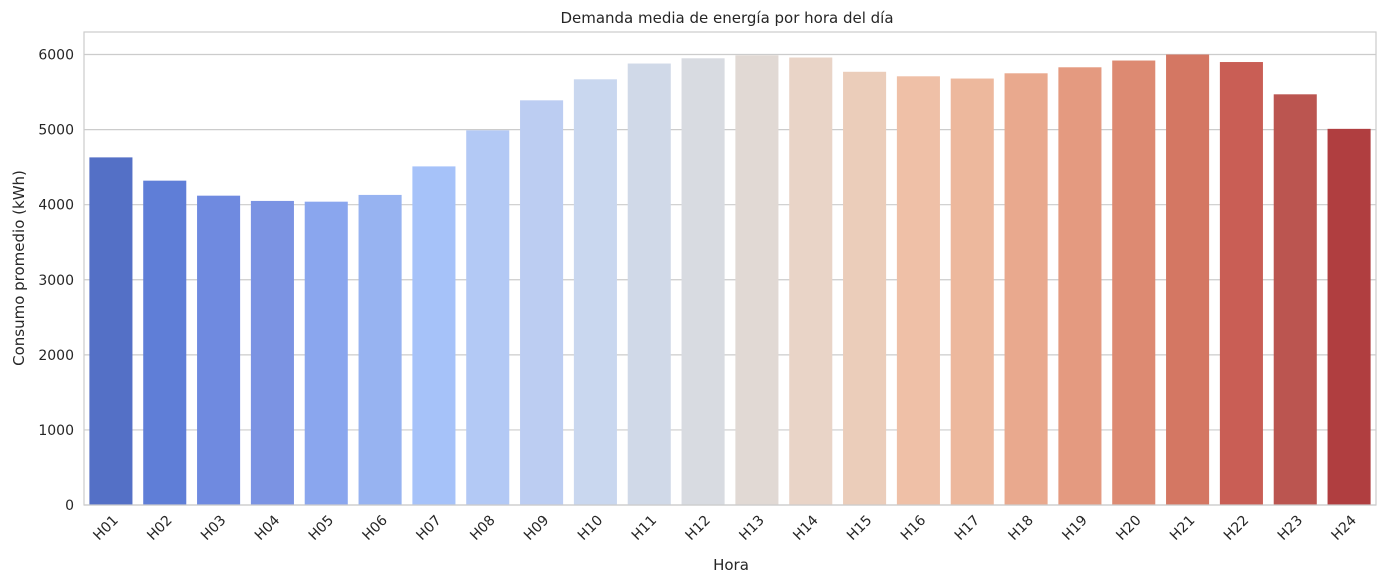 The width and height of the screenshot is (1384, 583). Describe the element at coordinates (859, 528) in the screenshot. I see `x-tick-label: H15` at that location.